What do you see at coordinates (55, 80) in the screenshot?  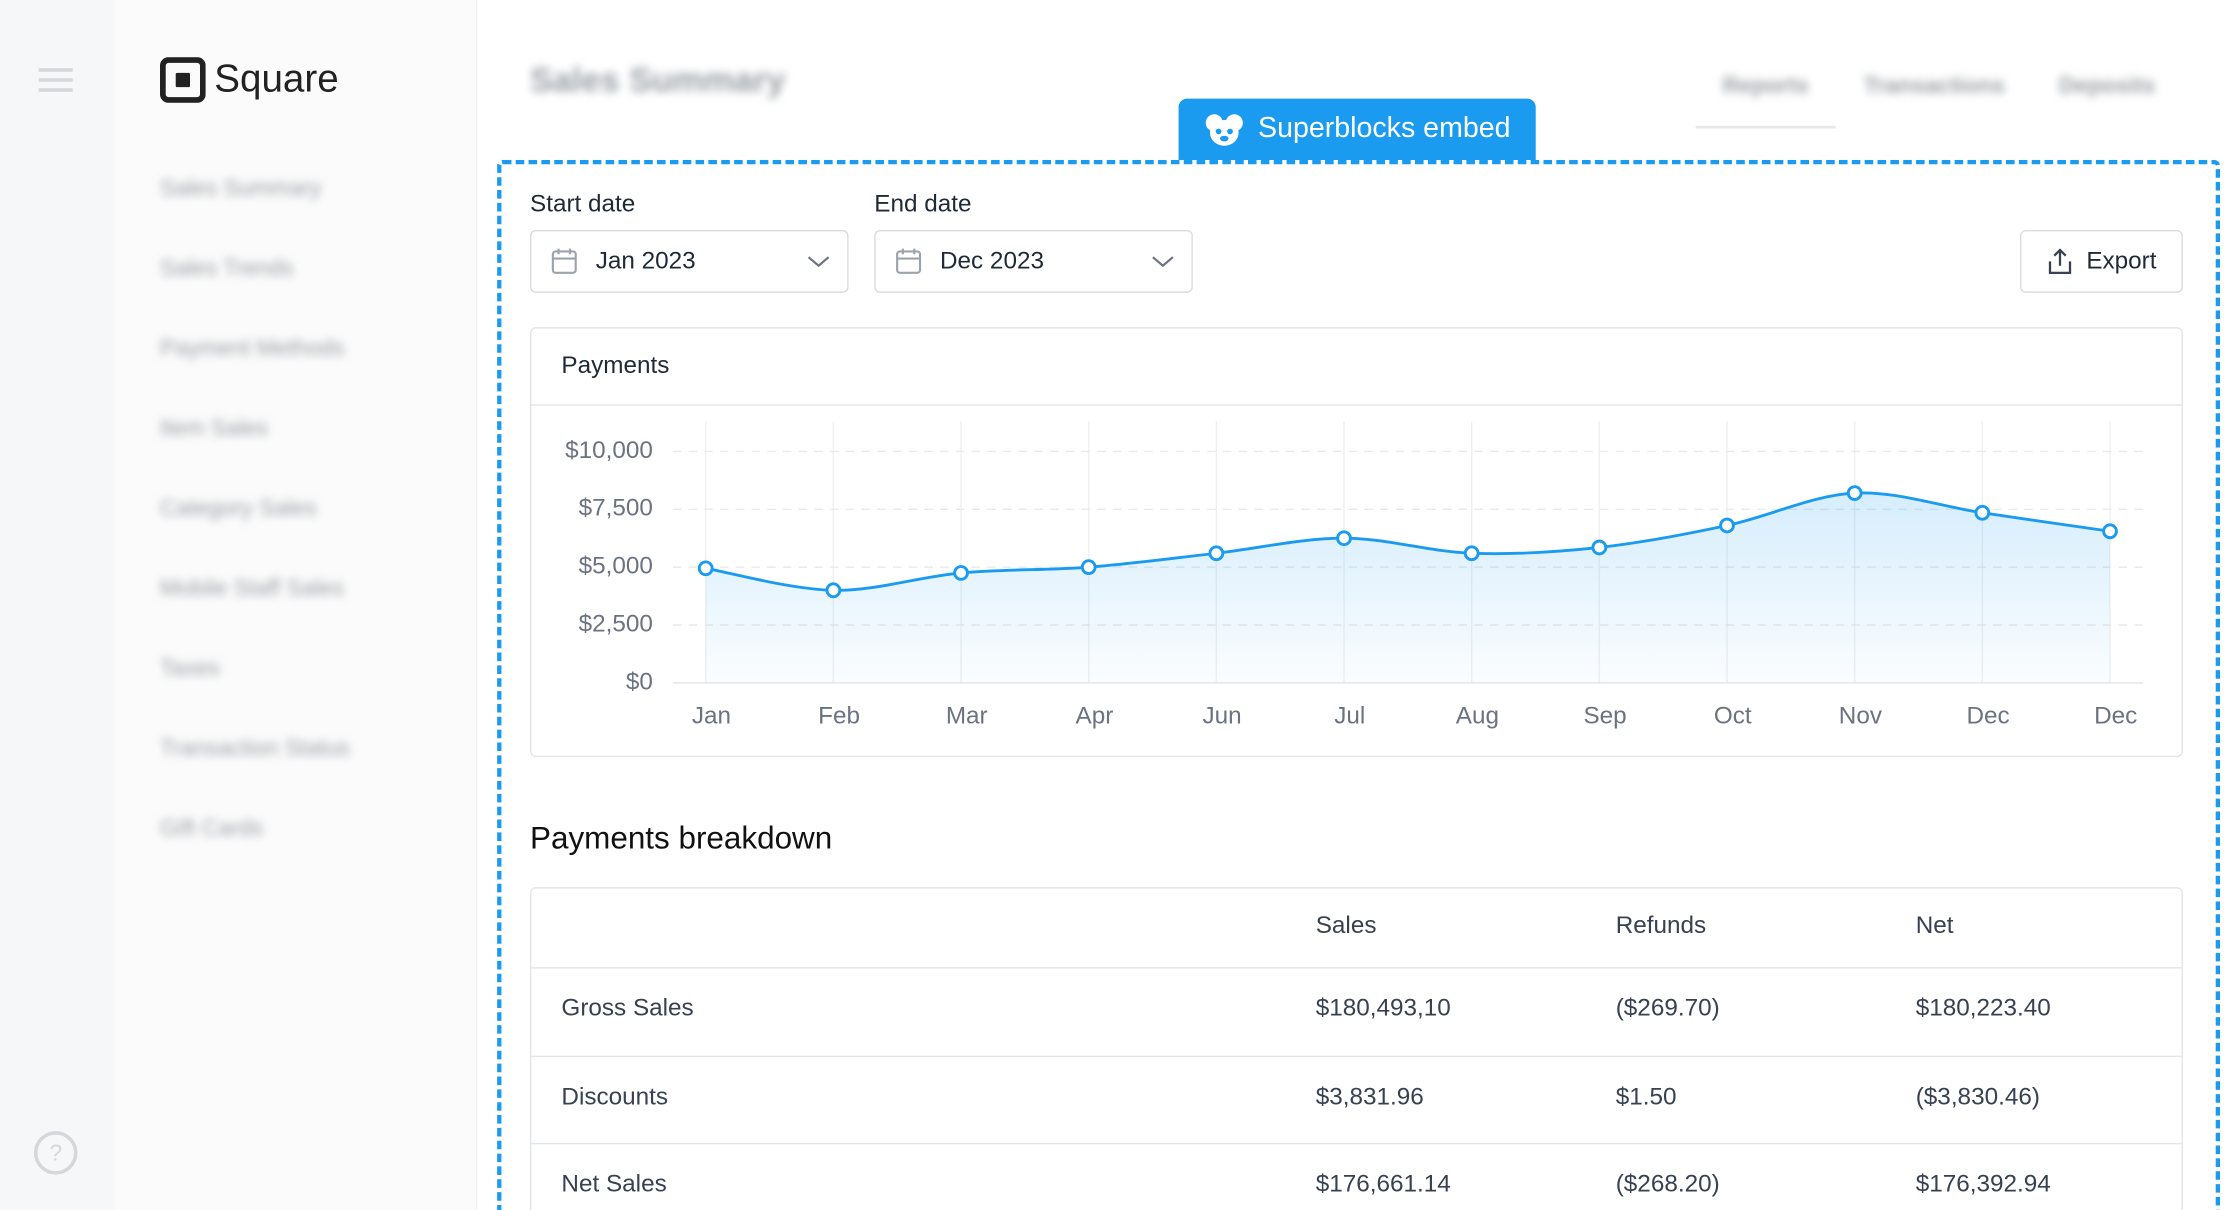 I see `menu-icon` at bounding box center [55, 80].